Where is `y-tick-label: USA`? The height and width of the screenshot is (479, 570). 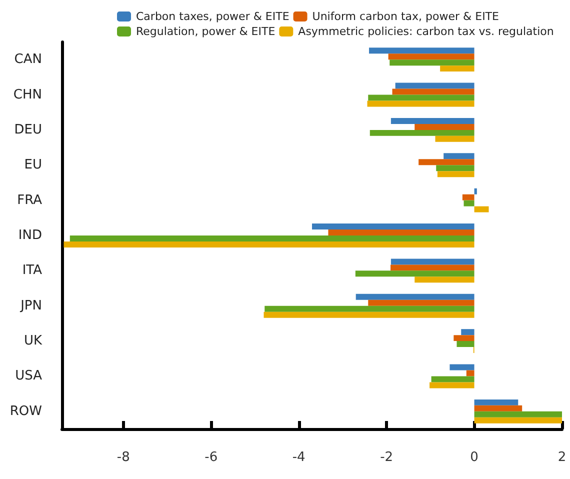 y-tick-label: USA is located at coordinates (28, 376).